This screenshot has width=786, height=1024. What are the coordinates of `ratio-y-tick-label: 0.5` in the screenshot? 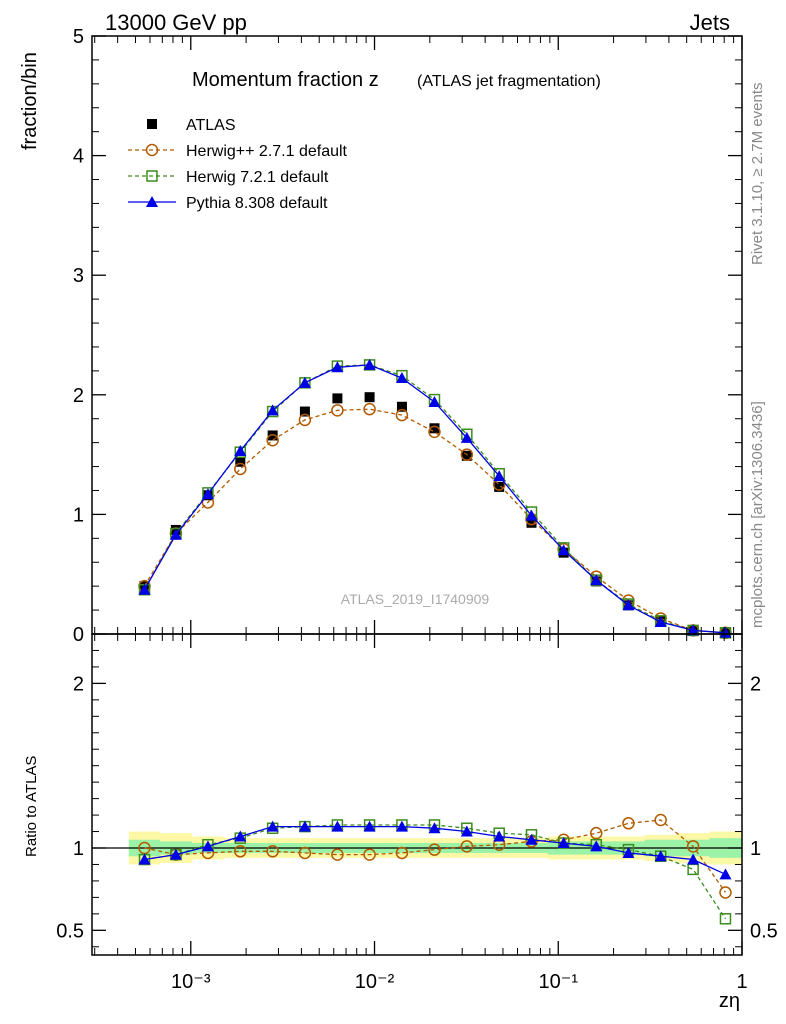 It's located at (70, 931).